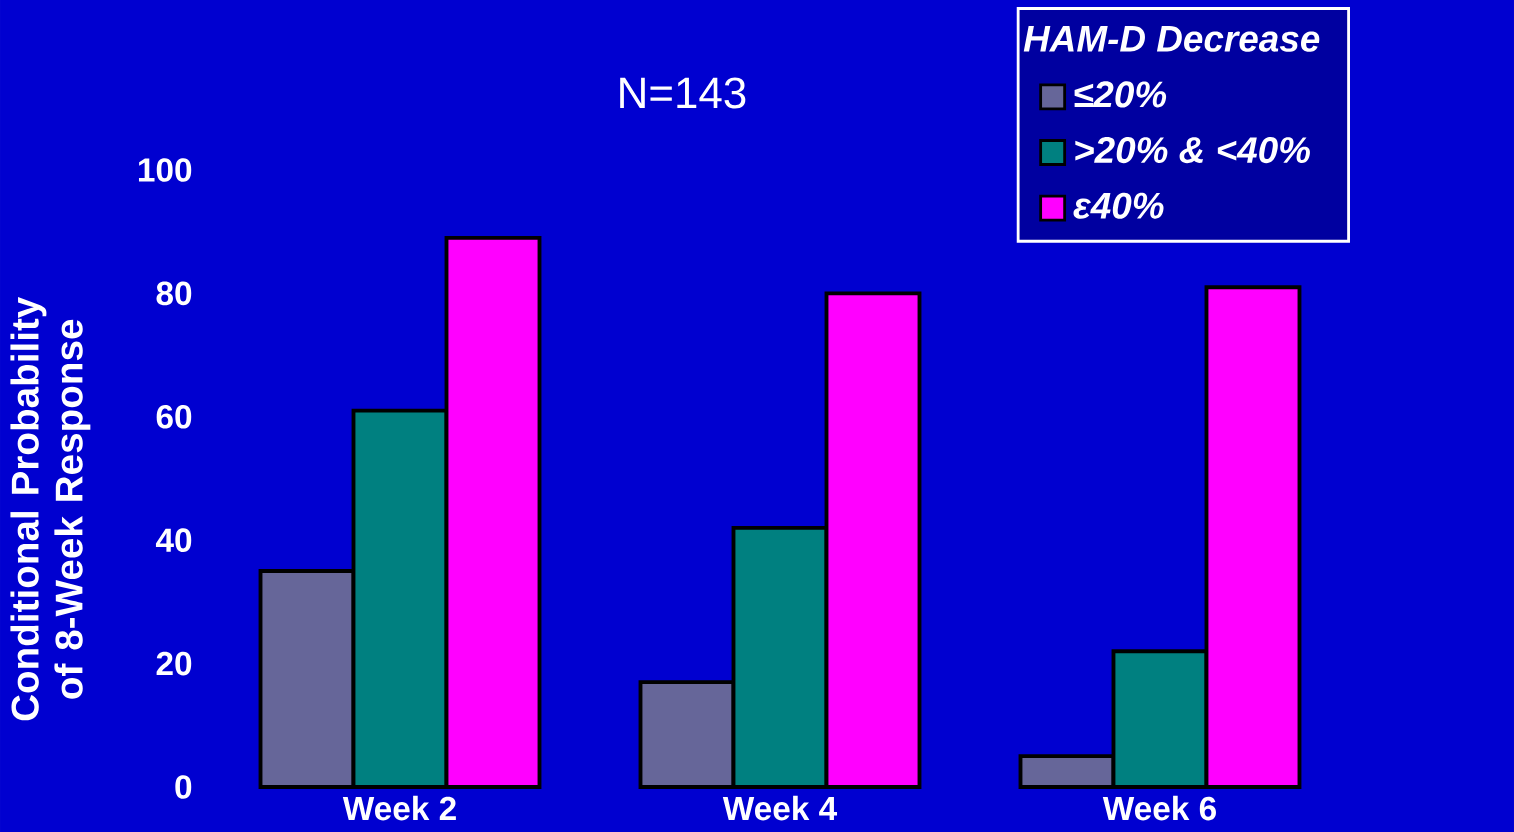 This screenshot has width=1514, height=832. Describe the element at coordinates (1192, 150) in the screenshot. I see `legend-label: >20% & <40%` at that location.